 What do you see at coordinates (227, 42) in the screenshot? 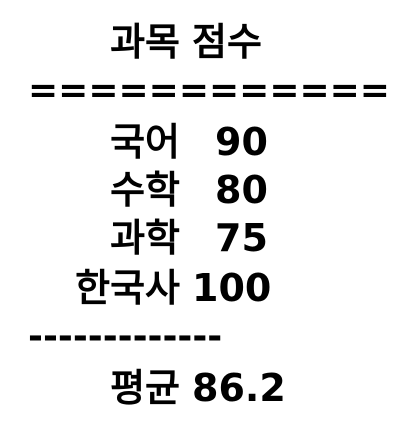
I see `score-header: 점수` at bounding box center [227, 42].